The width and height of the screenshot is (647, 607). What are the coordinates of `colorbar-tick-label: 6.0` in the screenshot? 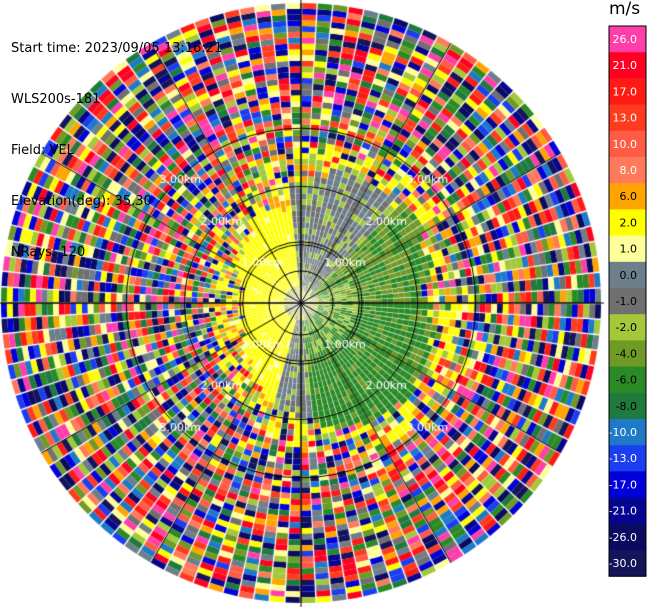 It's located at (629, 196).